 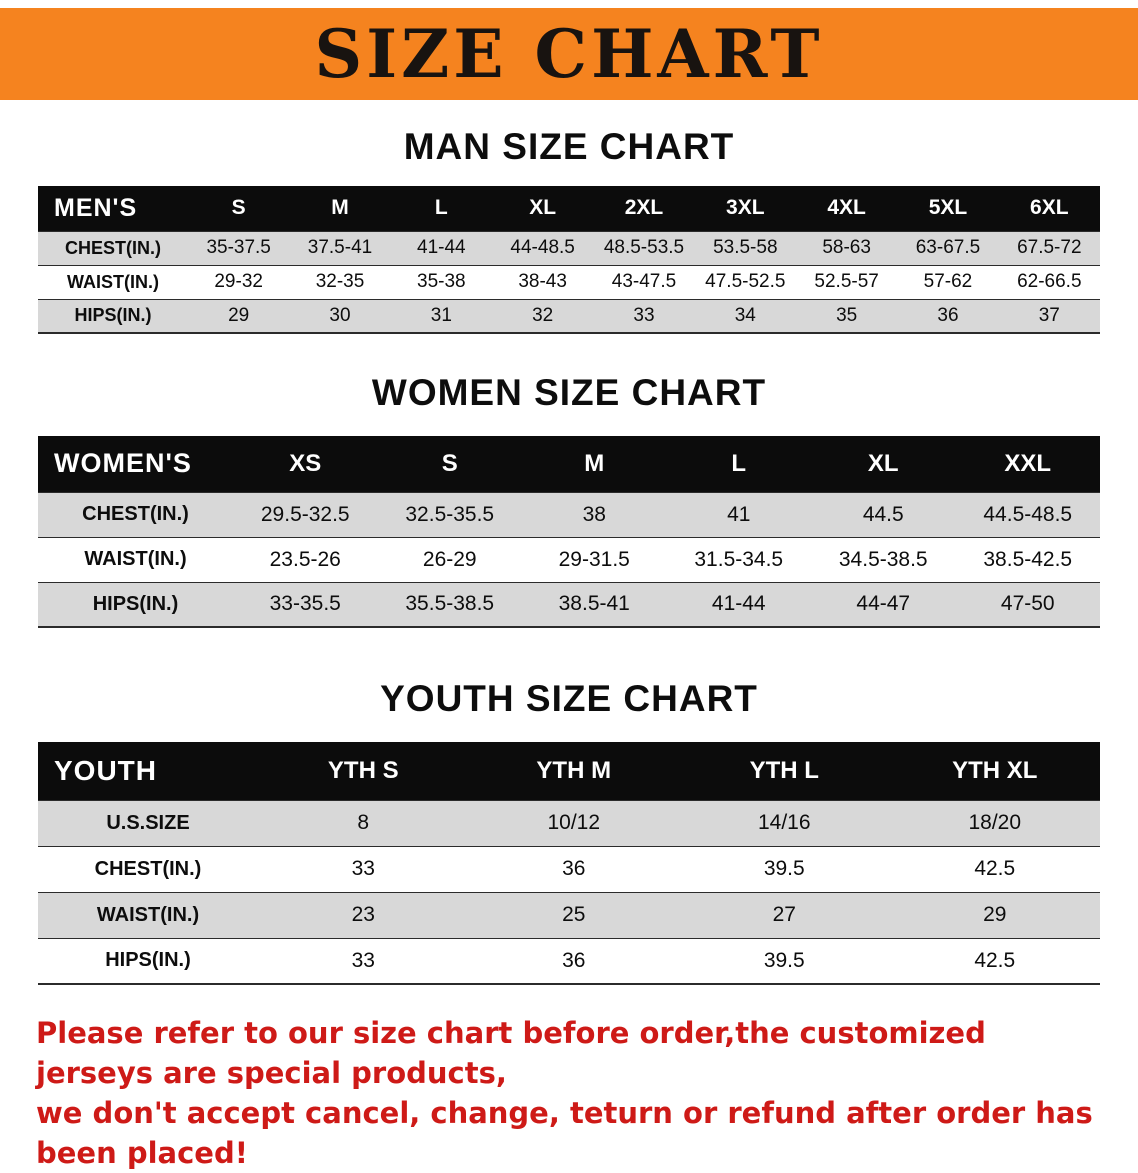 I want to click on table-row: HIPS(IN.) 29 30 31 32 33 34 35 36 37, so click(x=569, y=315).